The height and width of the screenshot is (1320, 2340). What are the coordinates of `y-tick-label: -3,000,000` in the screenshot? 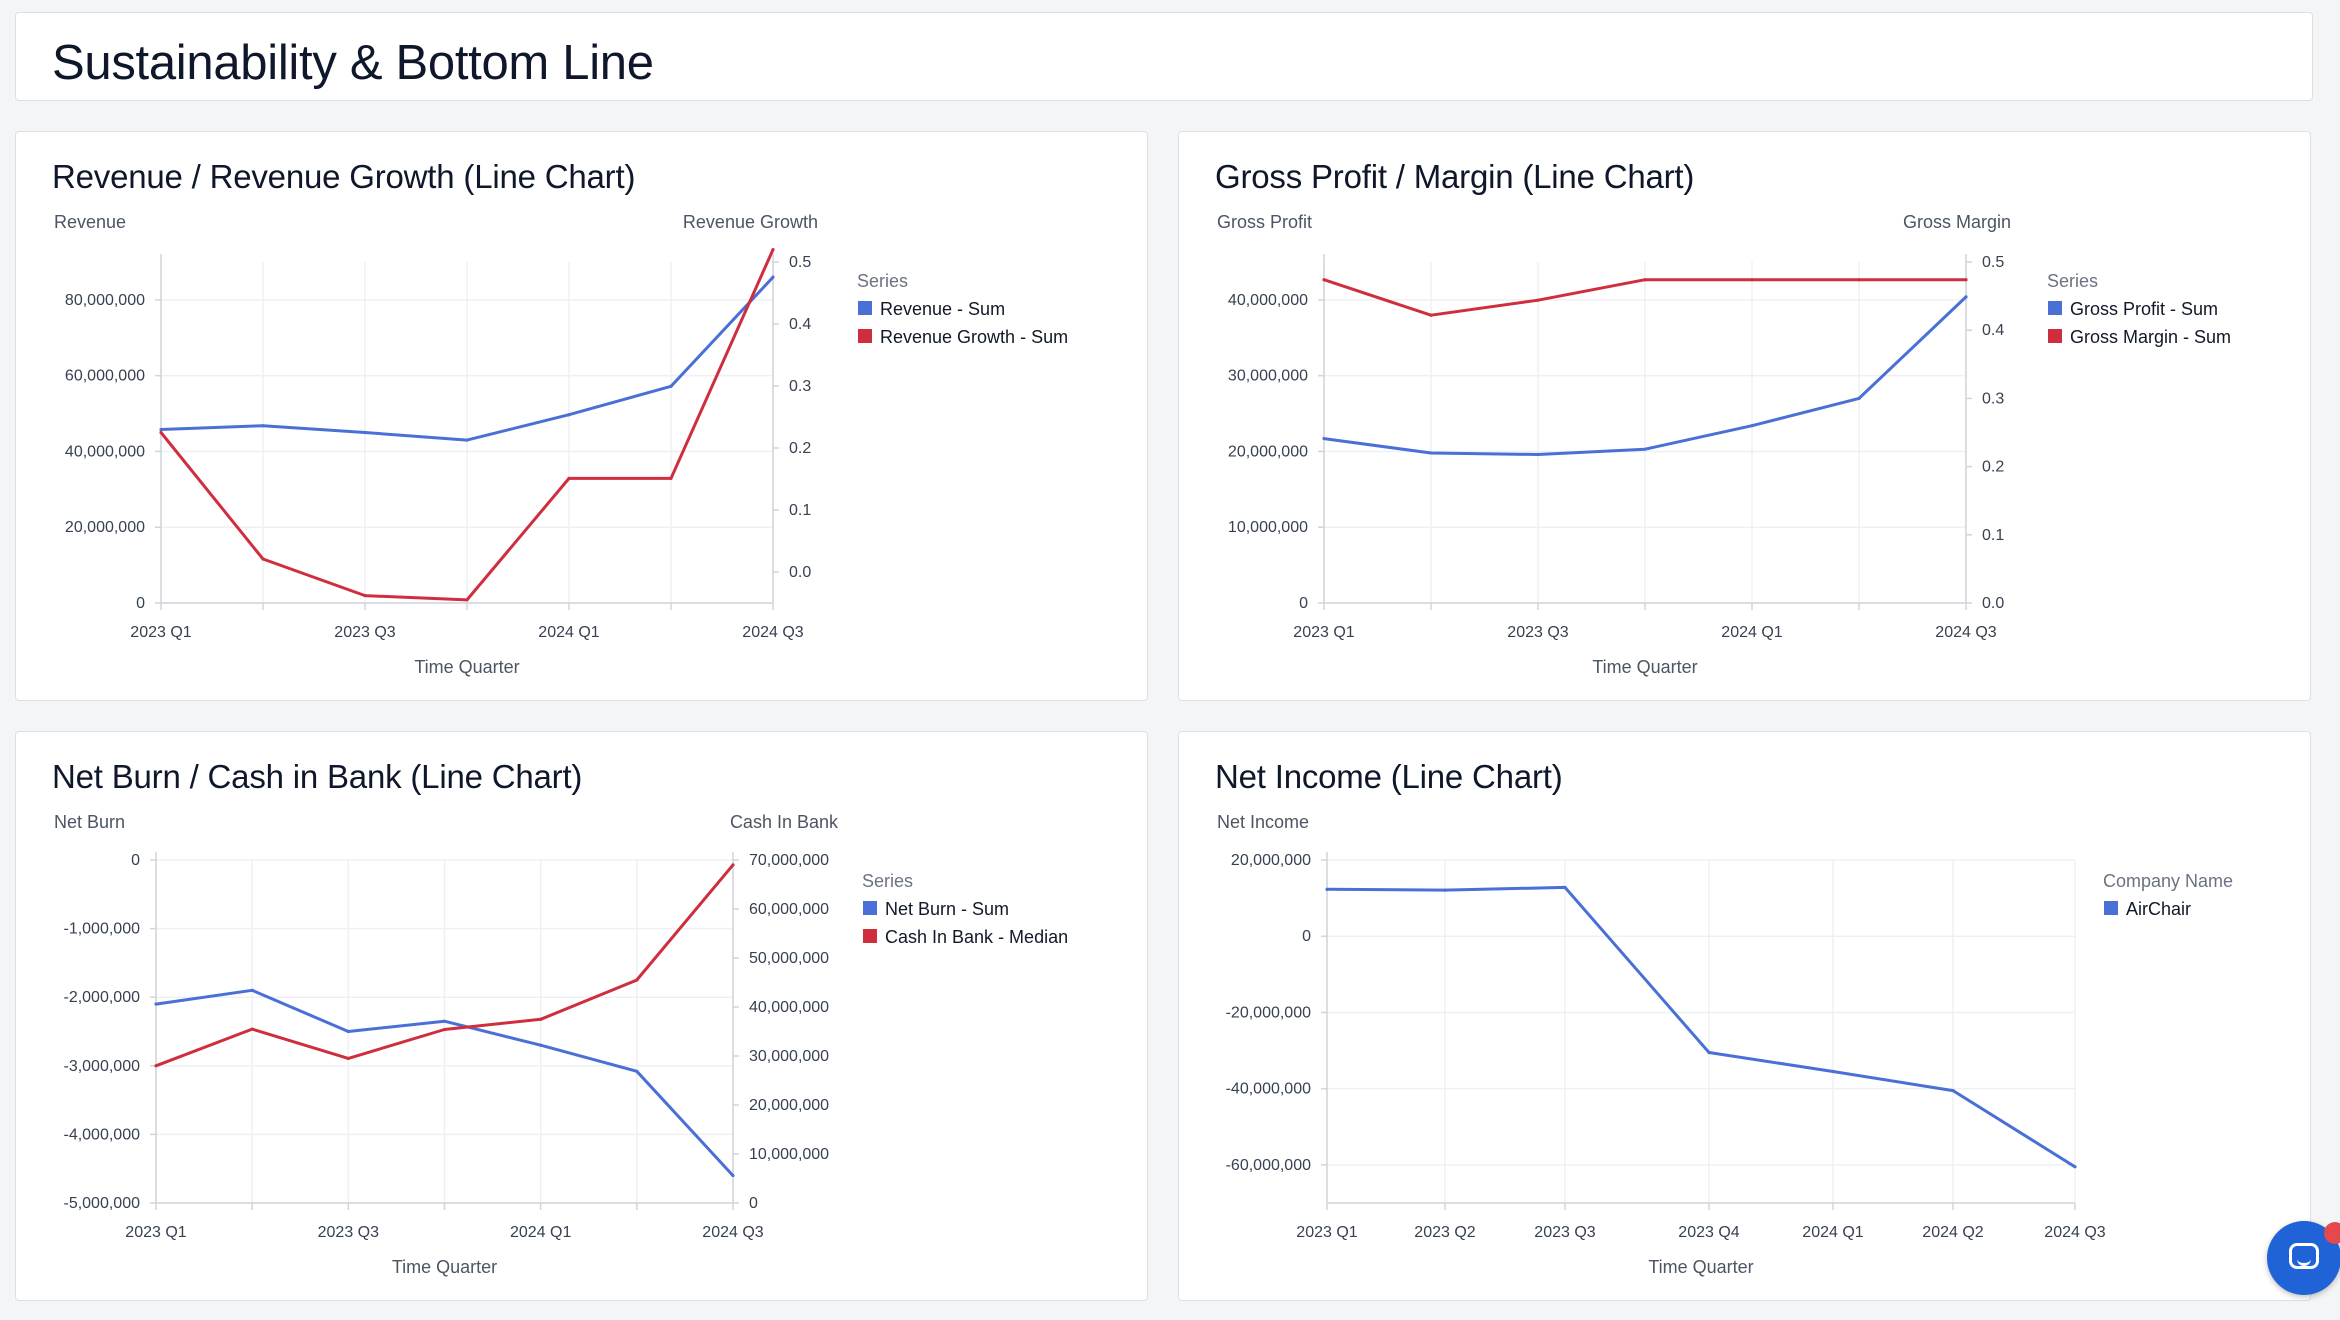 It's located at (101, 1066).